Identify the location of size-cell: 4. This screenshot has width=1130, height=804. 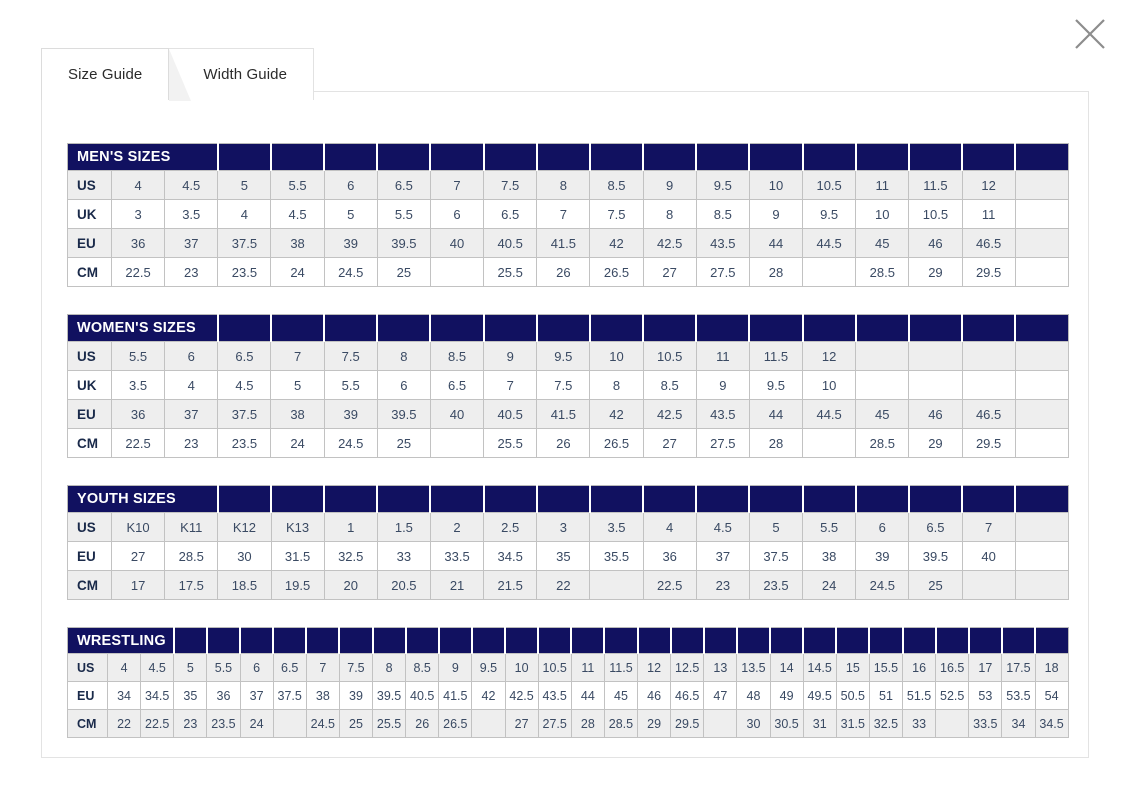
(191, 385).